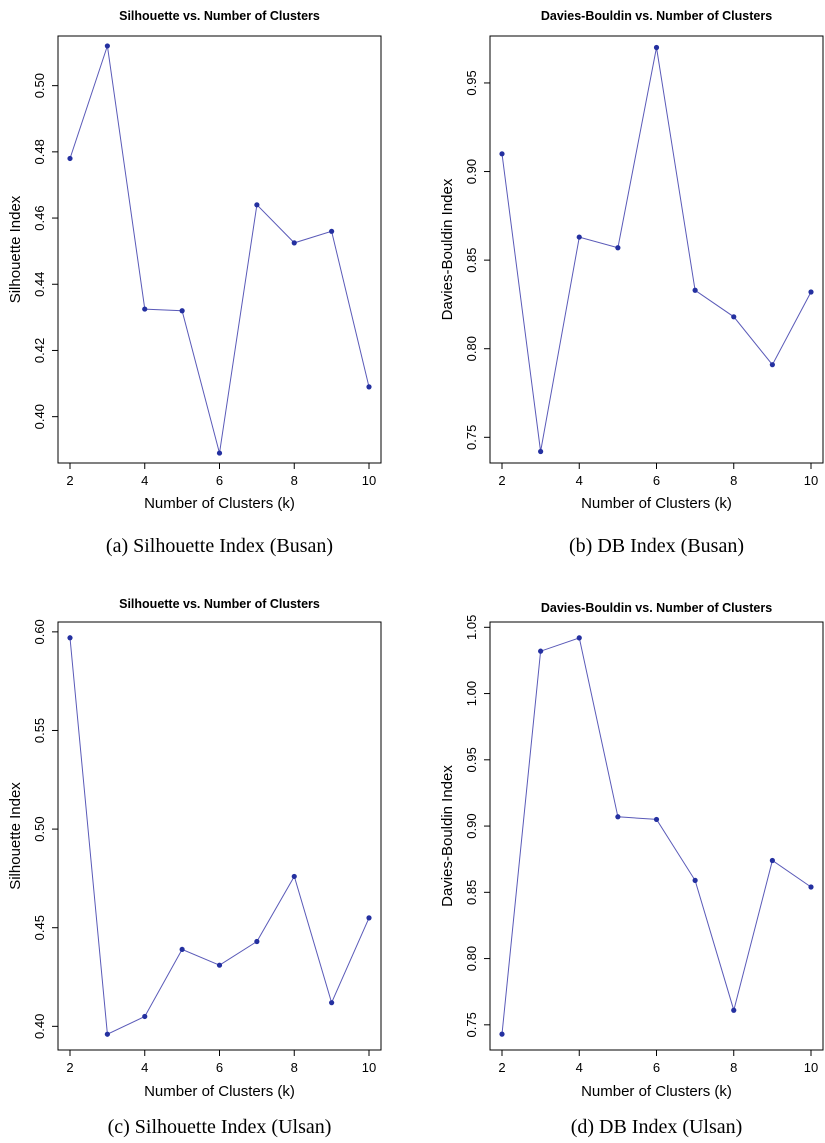  What do you see at coordinates (15, 836) in the screenshot?
I see `y-axis-label: Silhouette Index` at bounding box center [15, 836].